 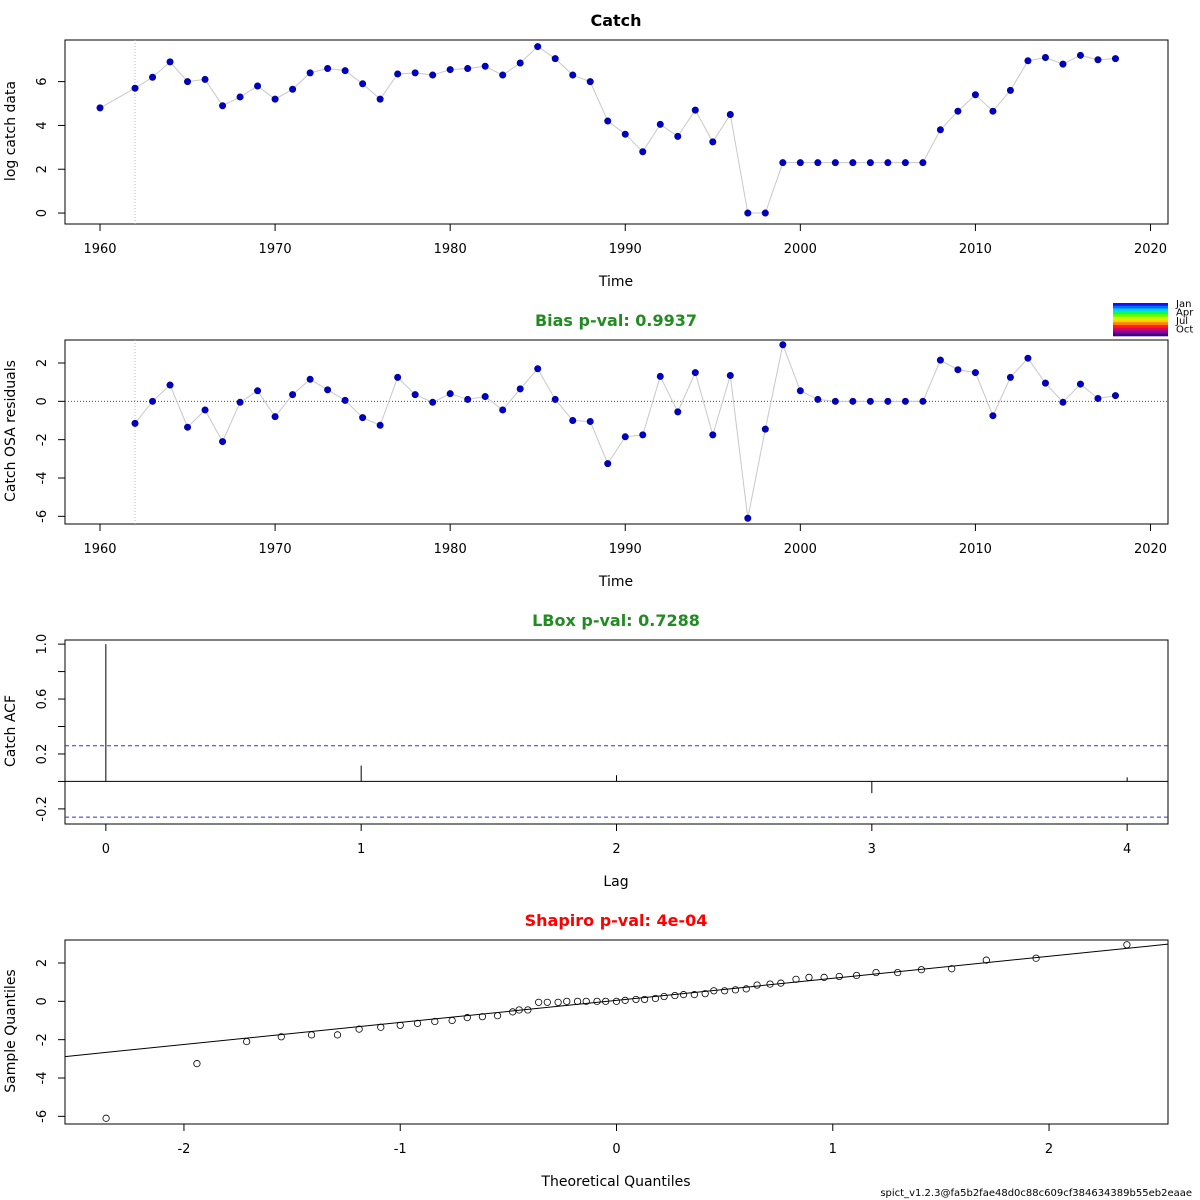 What do you see at coordinates (975, 549) in the screenshot?
I see `x-tick-label: 2010` at bounding box center [975, 549].